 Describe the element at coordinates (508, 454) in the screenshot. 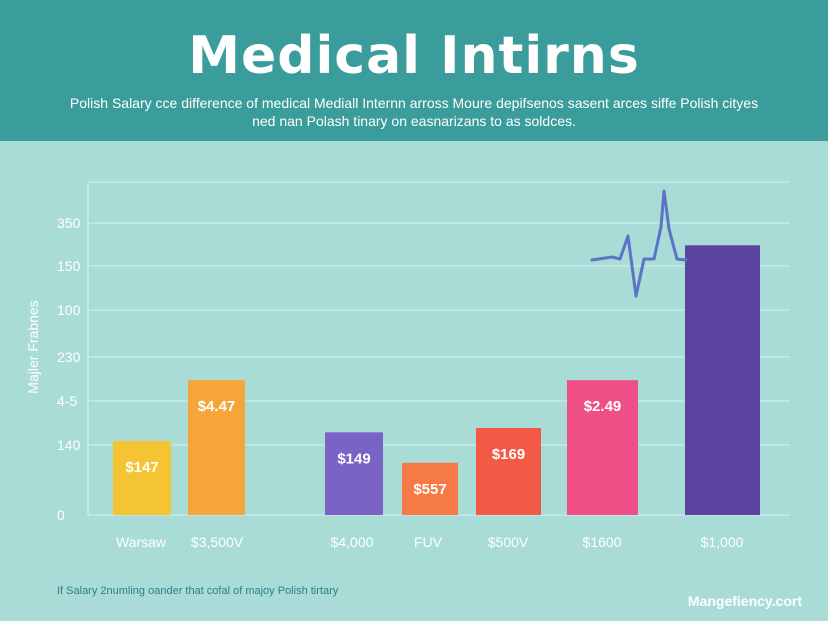

I see `data-label: $169` at that location.